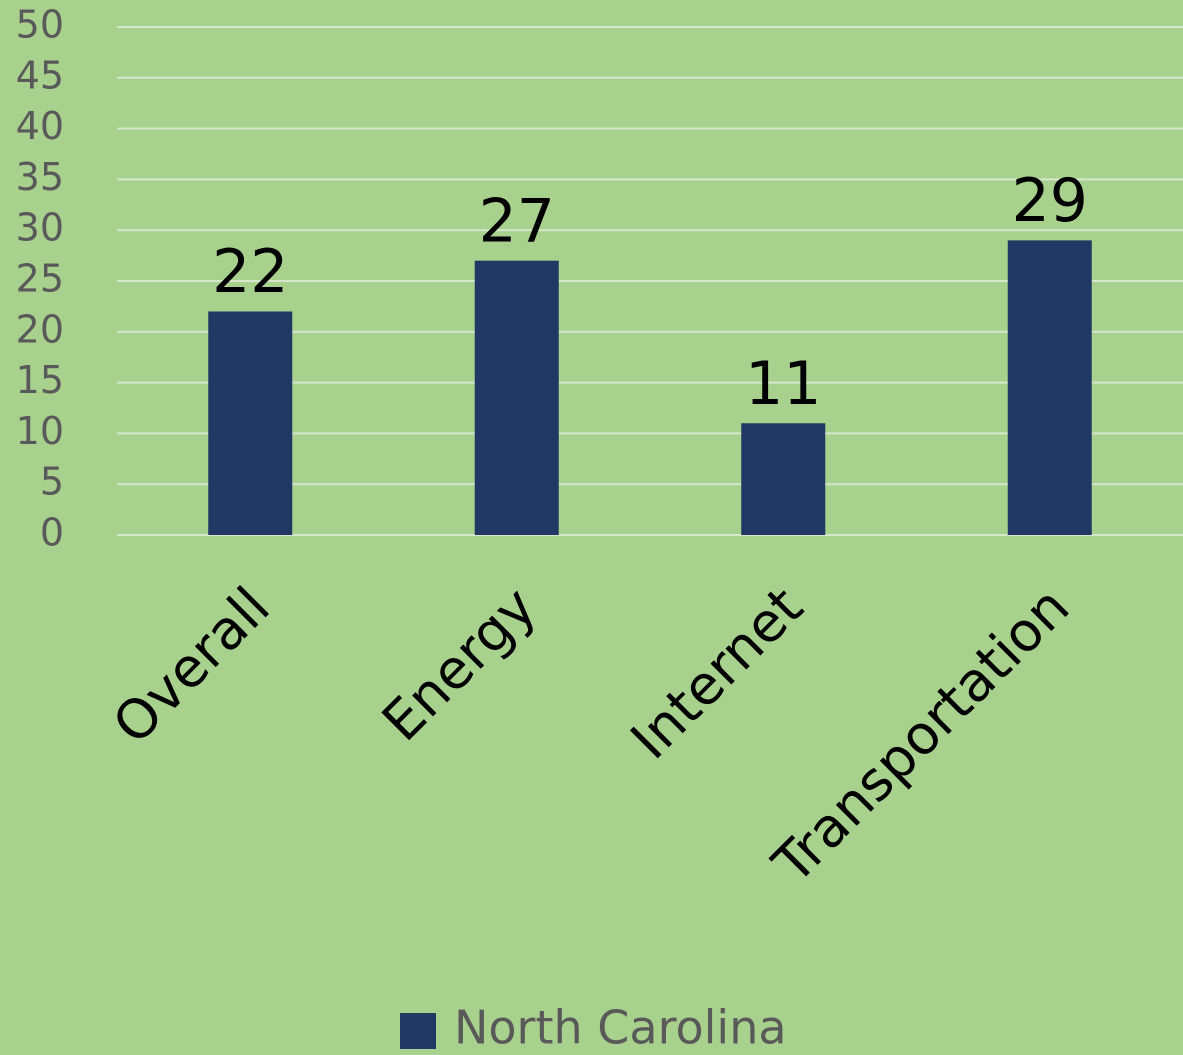 This screenshot has height=1055, width=1183. I want to click on y-tick-label: 15, so click(40, 380).